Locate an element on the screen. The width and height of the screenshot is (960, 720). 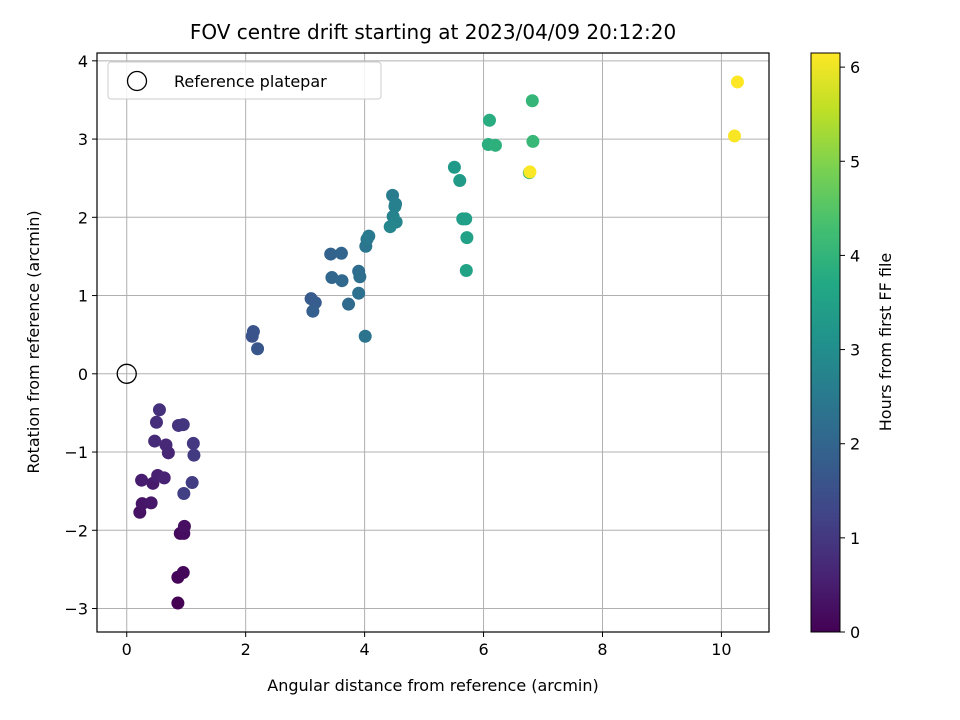
y-tick-label: −1 is located at coordinates (76, 452).